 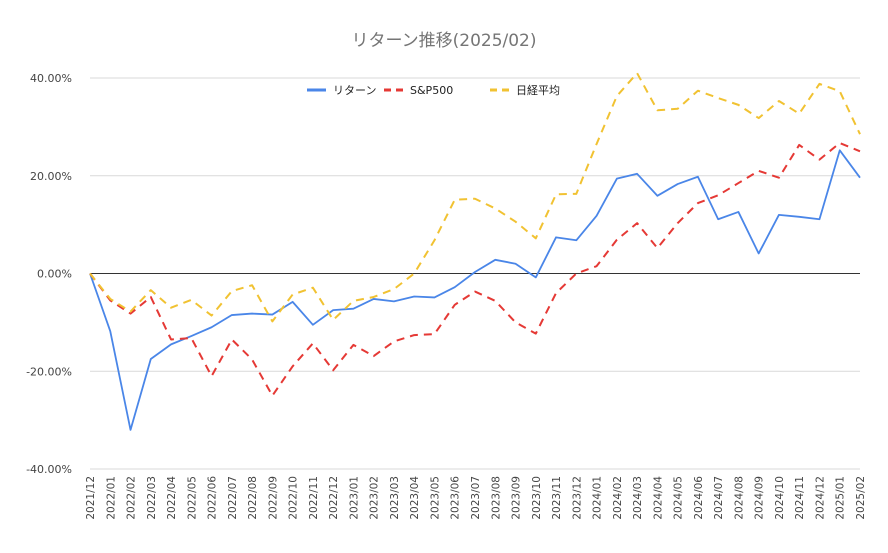 What do you see at coordinates (638, 498) in the screenshot?
I see `x-tick-label: 2024/03` at bounding box center [638, 498].